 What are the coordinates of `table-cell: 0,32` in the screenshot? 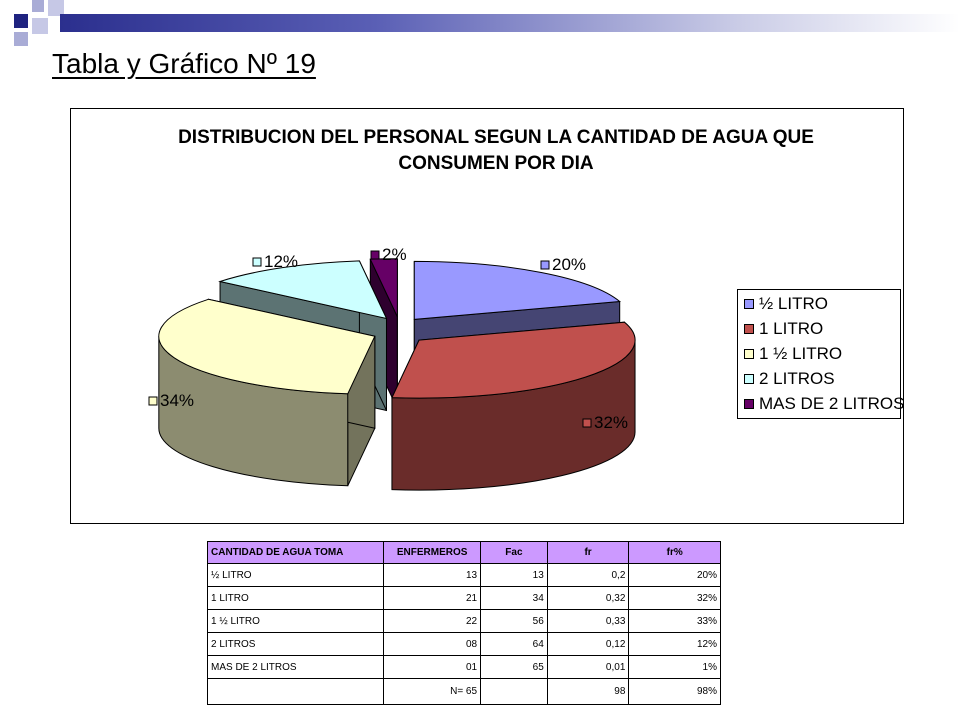 It's located at (588, 598).